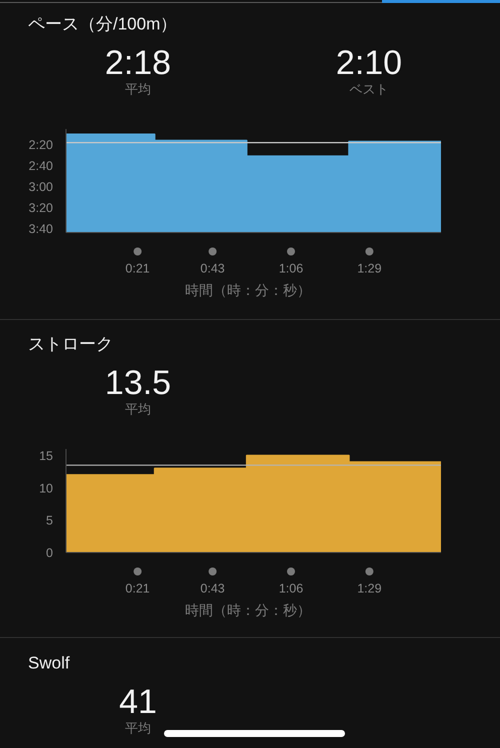 This screenshot has height=748, width=500. Describe the element at coordinates (103, 24) in the screenshot. I see `chart-title: ペース（分/100m）` at that location.